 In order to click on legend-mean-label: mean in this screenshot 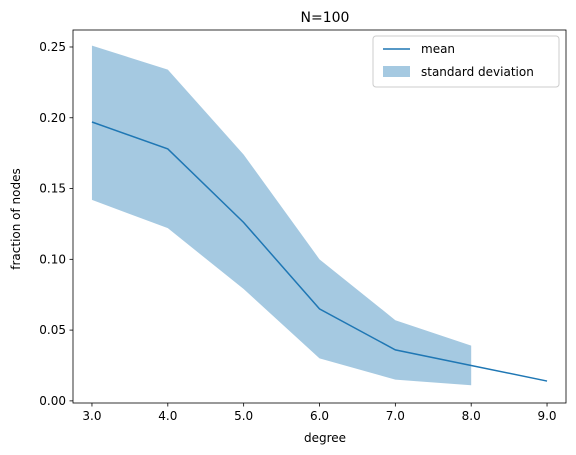, I will do `click(438, 49)`.